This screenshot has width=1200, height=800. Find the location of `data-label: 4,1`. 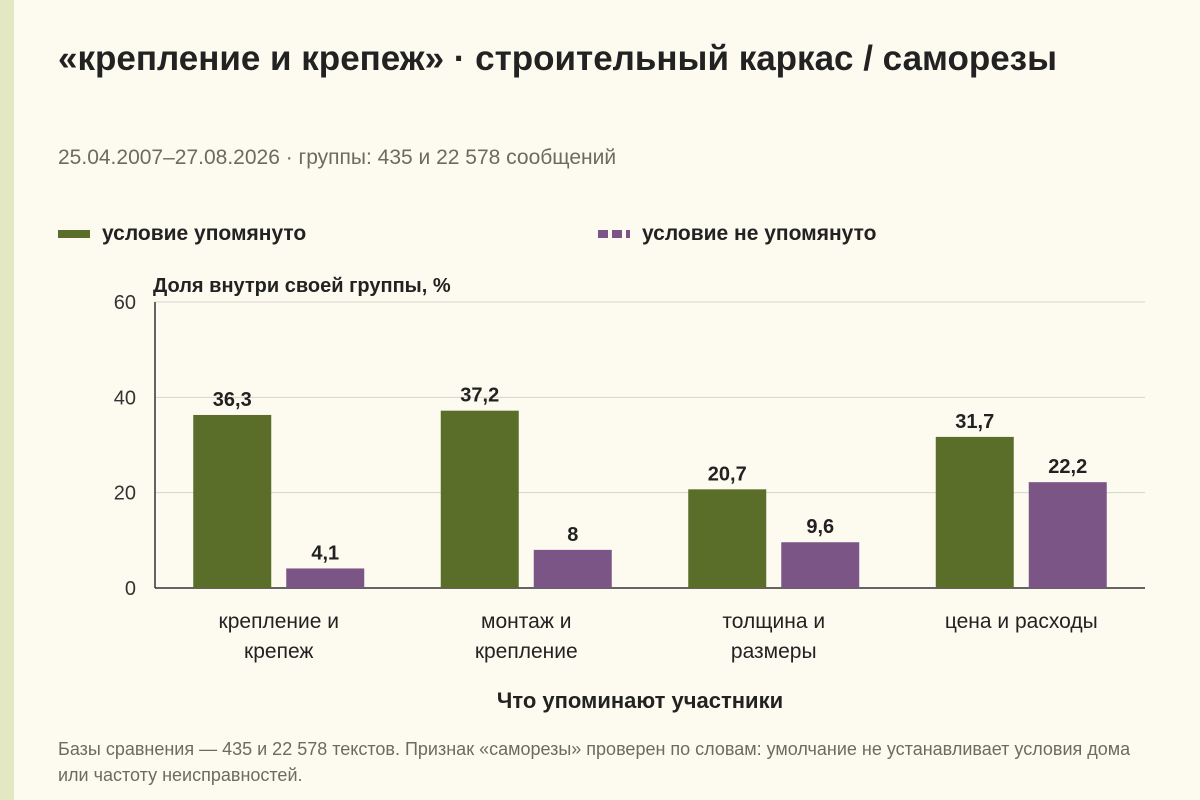

data-label: 4,1 is located at coordinates (325, 553).